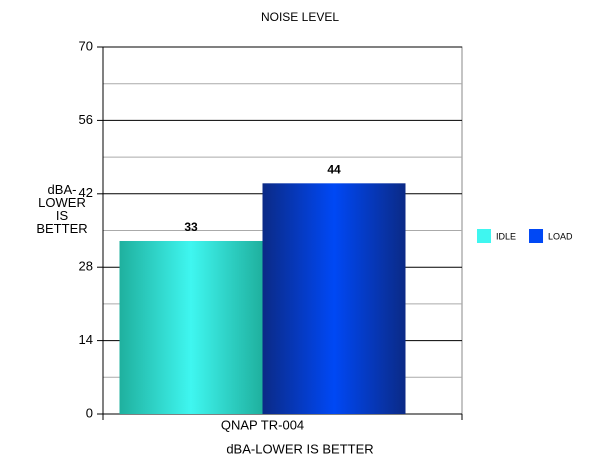 Image resolution: width=600 pixels, height=463 pixels. Describe the element at coordinates (506, 236) in the screenshot. I see `legend-label: IDLE` at that location.